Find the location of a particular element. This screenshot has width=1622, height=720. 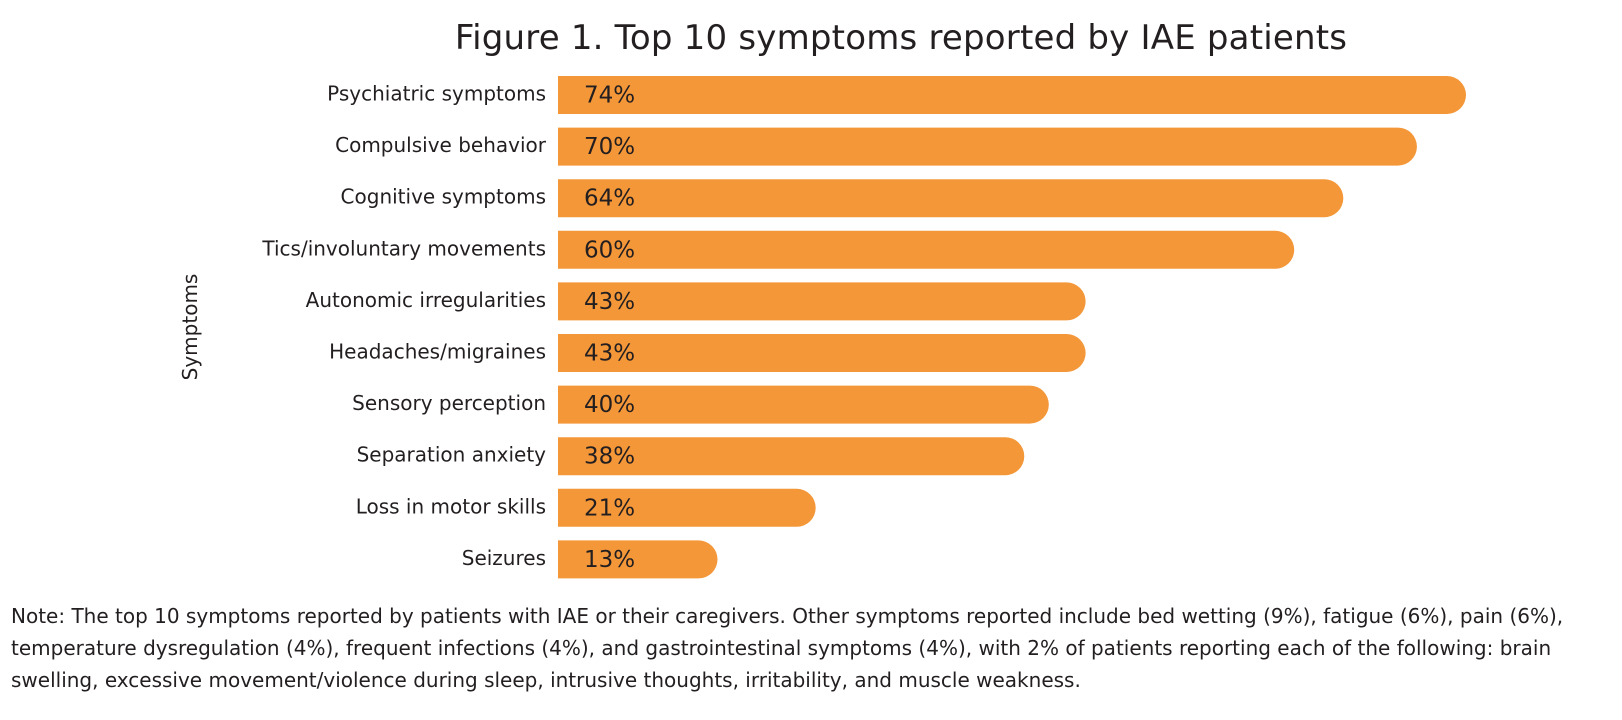

data-label: 70% is located at coordinates (609, 147).